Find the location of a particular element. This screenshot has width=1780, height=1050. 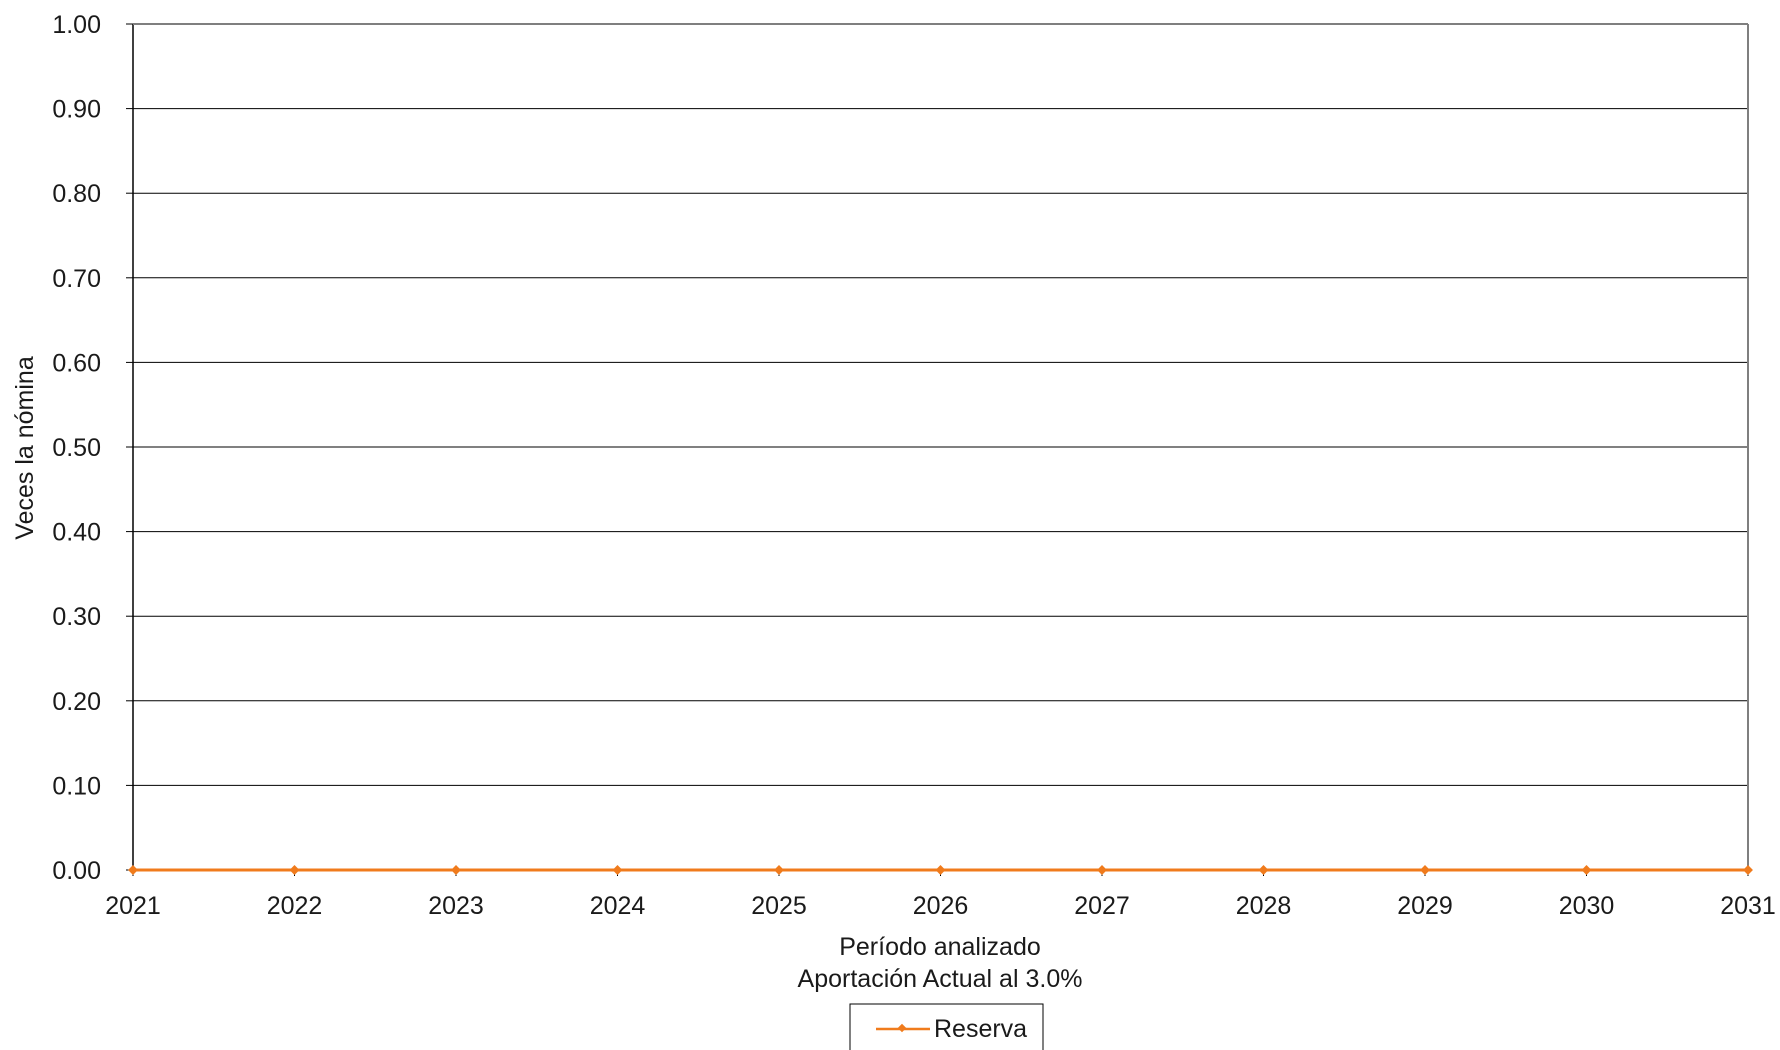

y-tick-label: 1.00 is located at coordinates (76, 25).